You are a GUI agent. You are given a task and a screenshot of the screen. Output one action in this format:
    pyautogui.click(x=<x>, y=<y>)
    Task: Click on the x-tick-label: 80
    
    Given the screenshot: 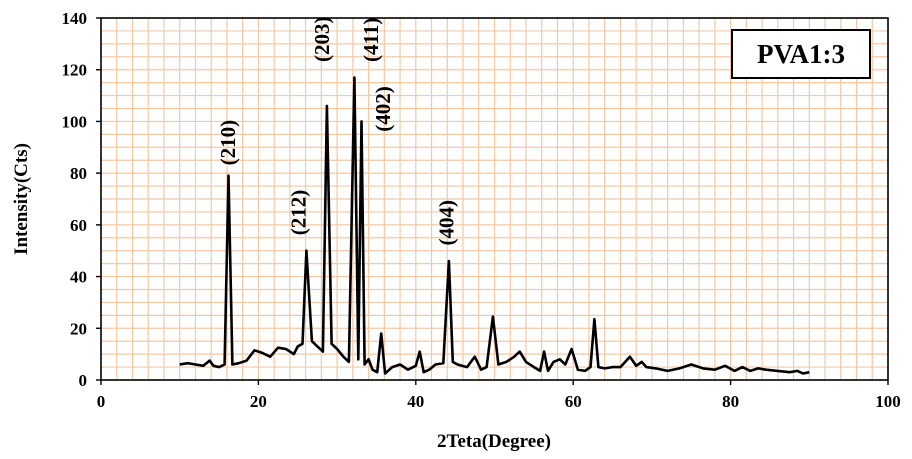 What is the action you would take?
    pyautogui.click(x=730, y=401)
    